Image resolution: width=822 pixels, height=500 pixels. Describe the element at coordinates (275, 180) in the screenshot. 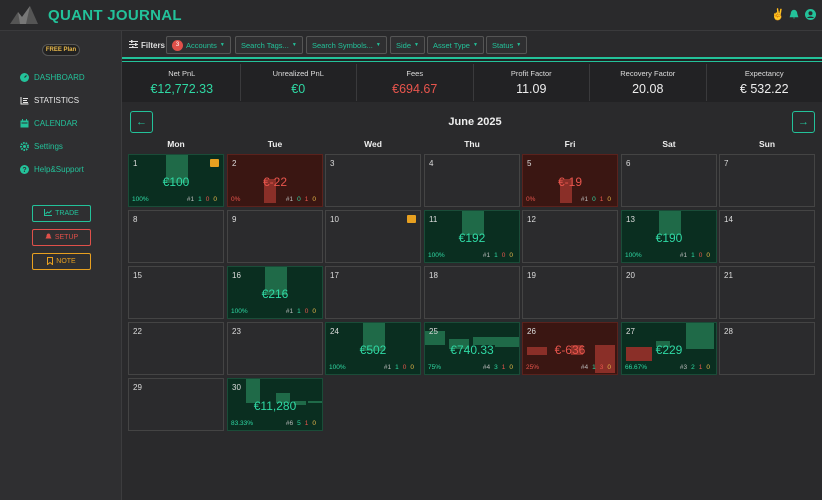

I see `calendar-day-2: 2 €-22 0% #1 0 1 0` at that location.